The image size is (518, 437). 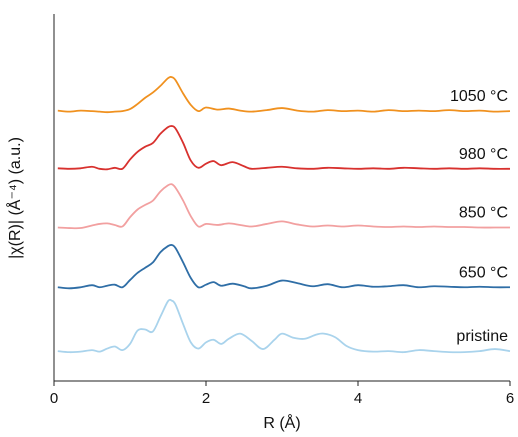 What do you see at coordinates (206, 398) in the screenshot?
I see `x-tick-label: 2` at bounding box center [206, 398].